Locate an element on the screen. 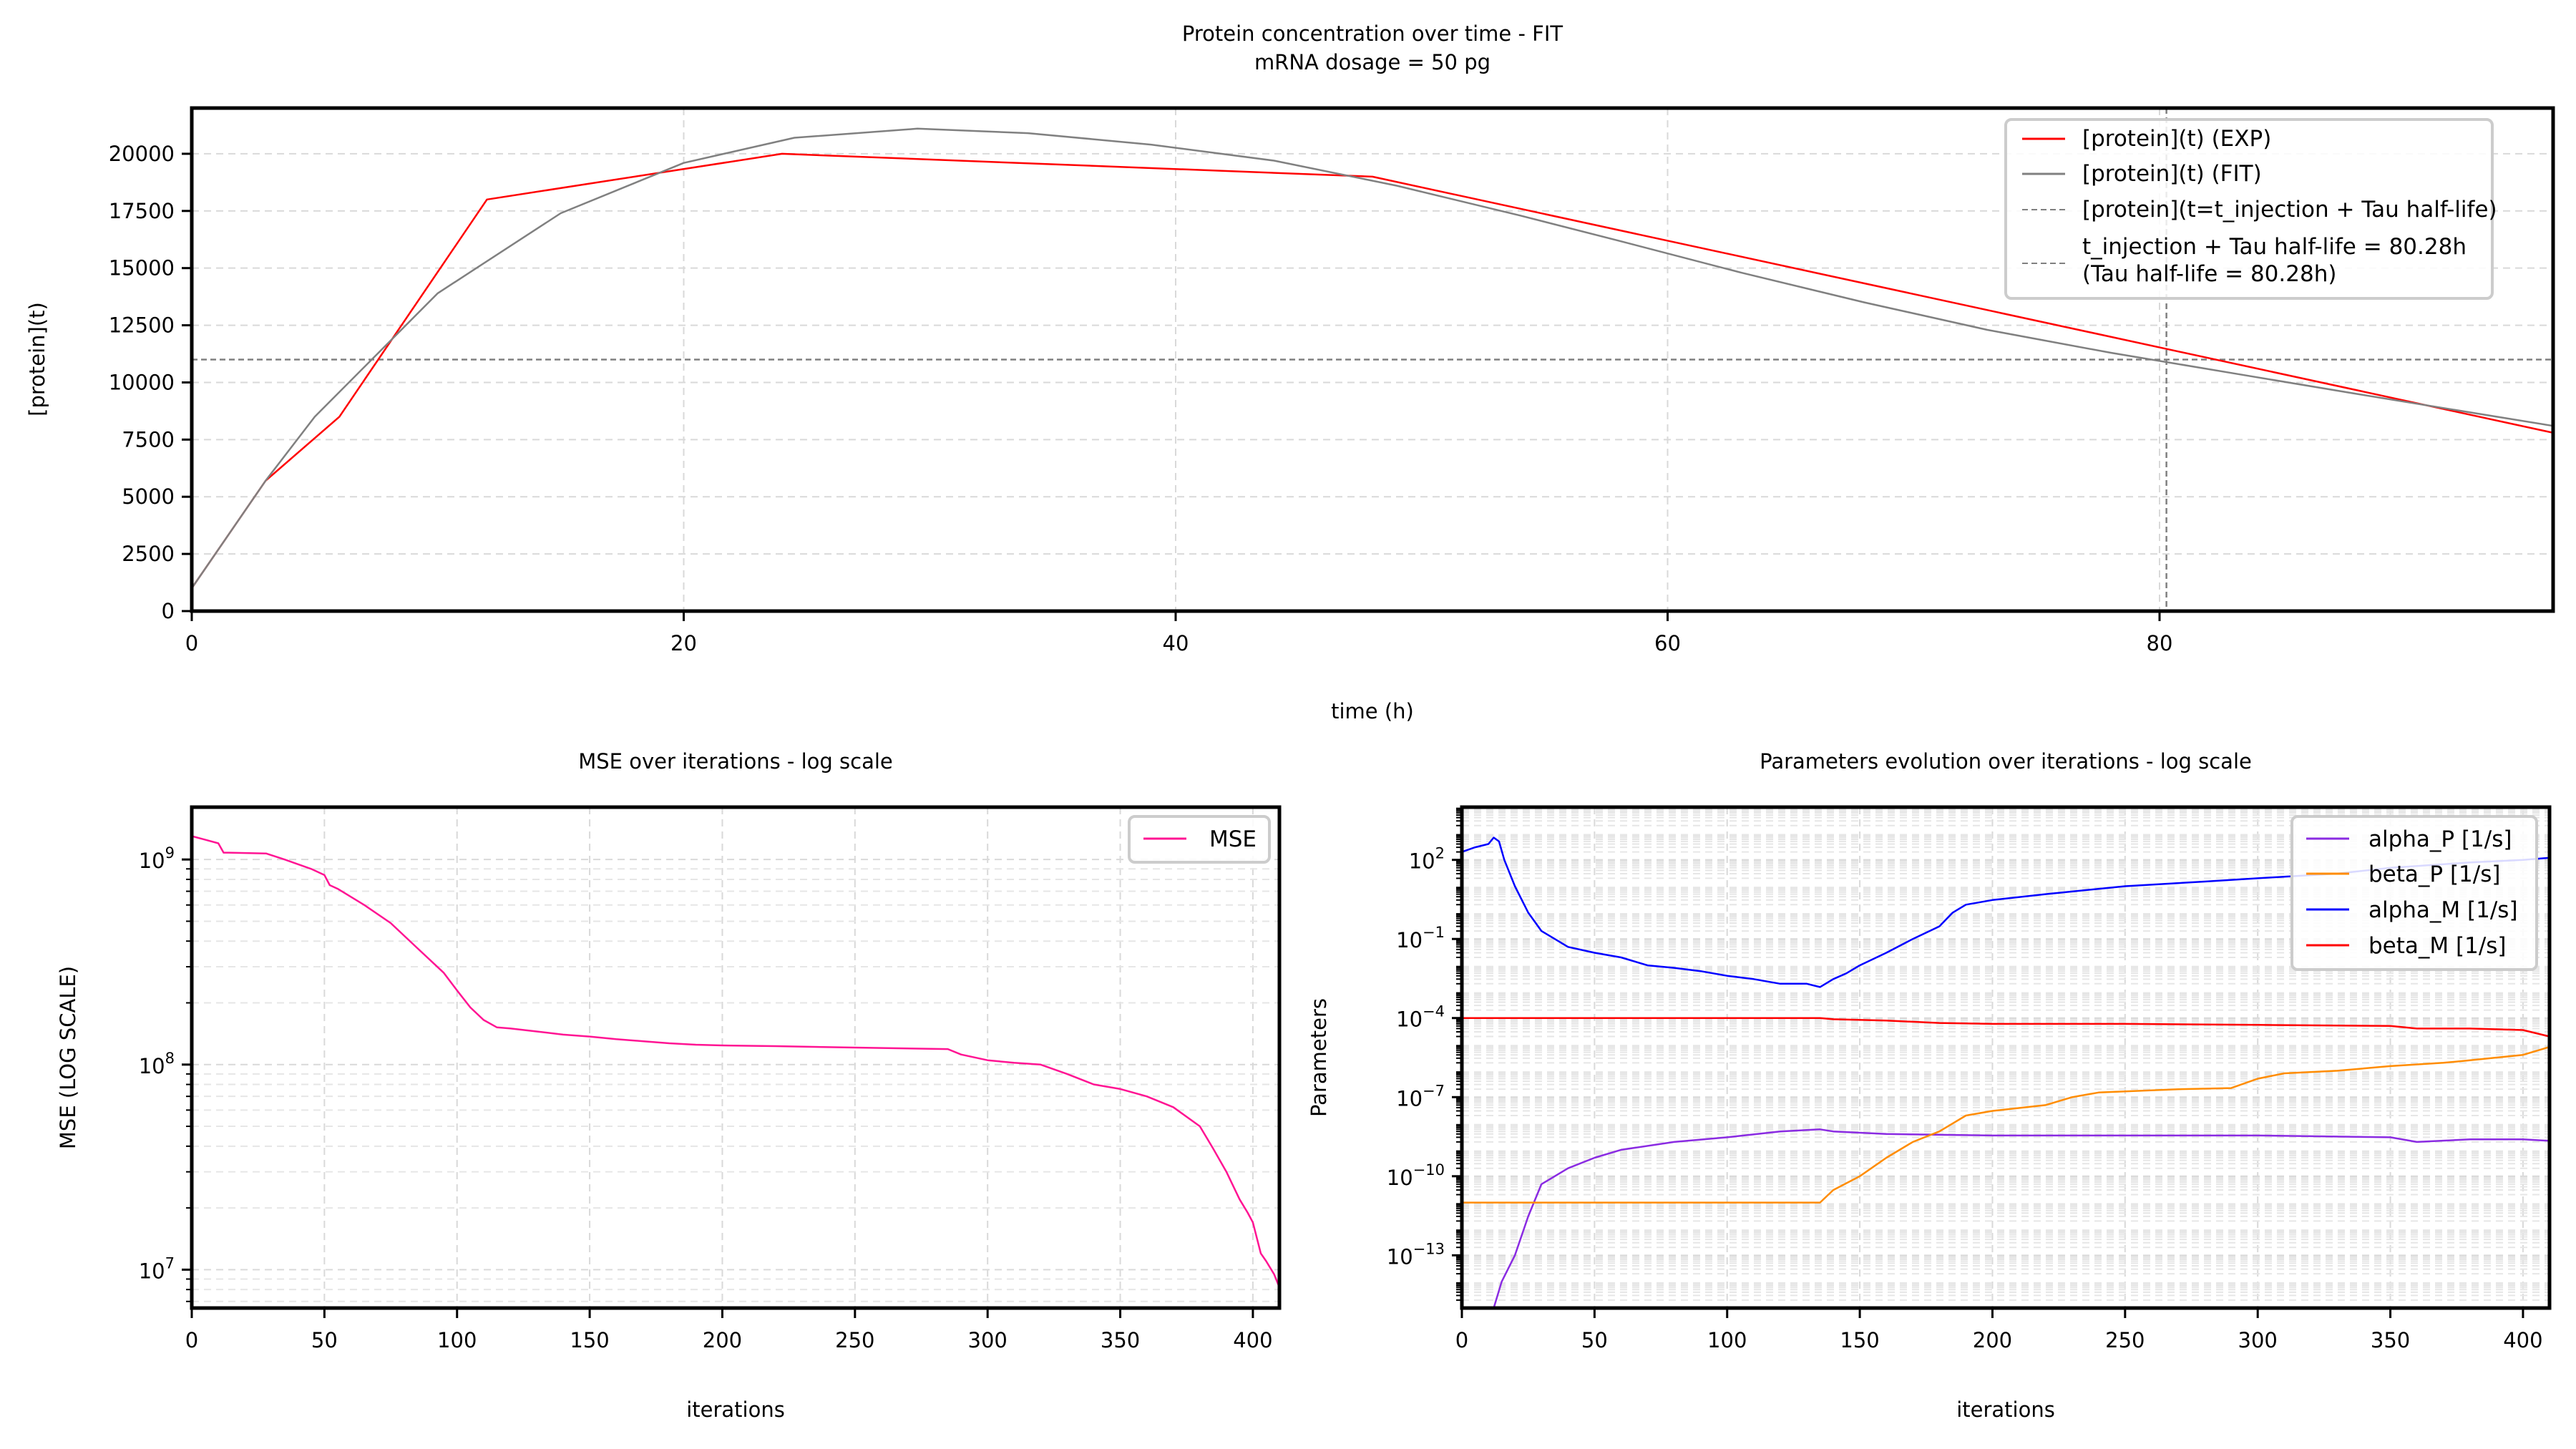  params-series-line-alpha-m-1-s is located at coordinates (2005, 912).